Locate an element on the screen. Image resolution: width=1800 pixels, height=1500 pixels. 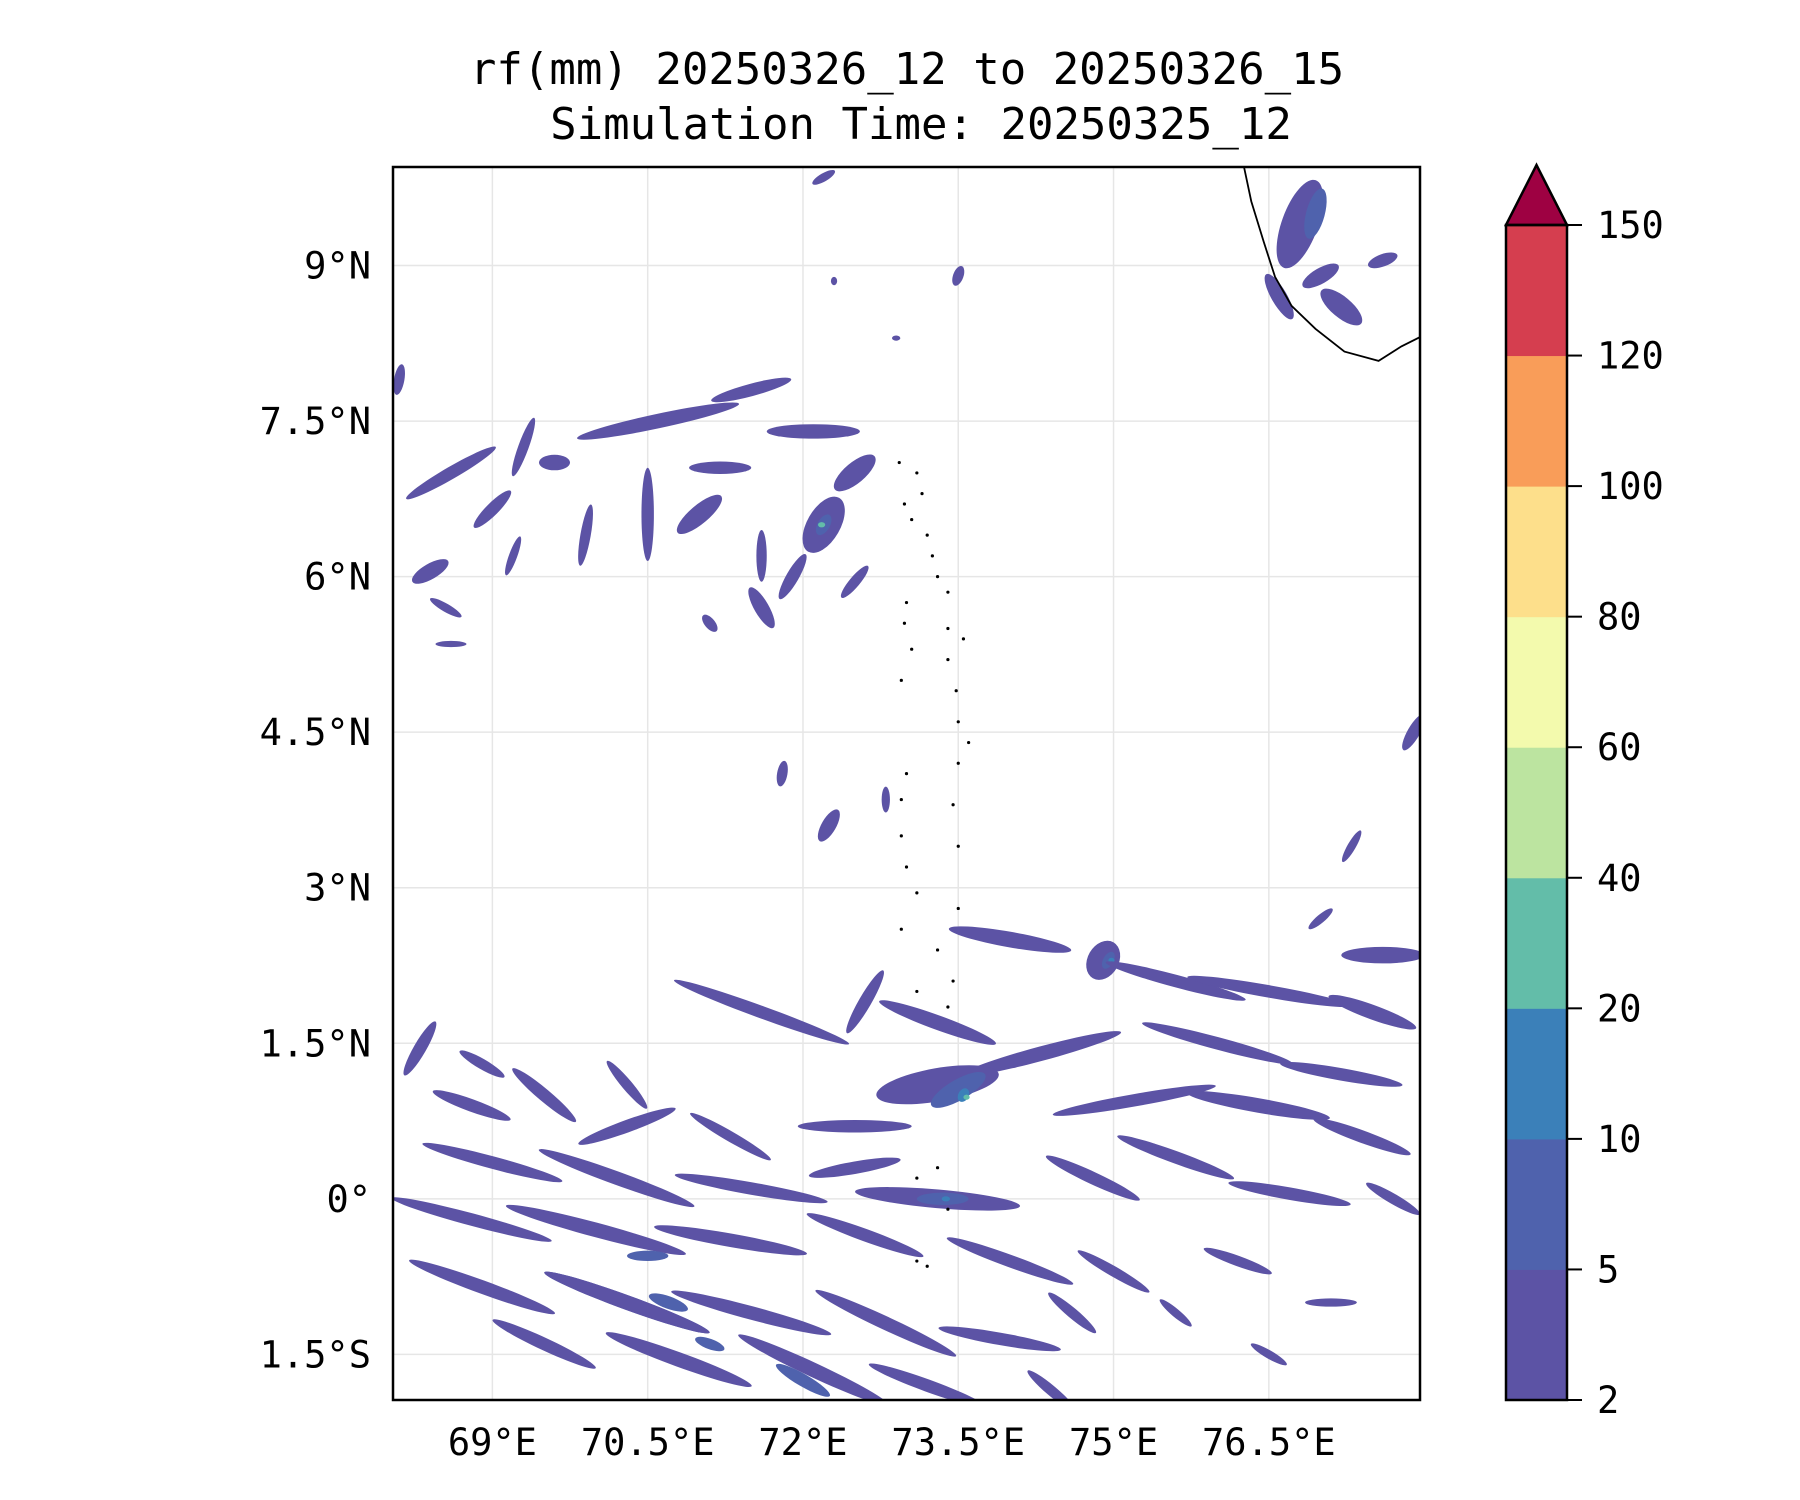
x-tick-label: 72°E is located at coordinates (802, 1442).